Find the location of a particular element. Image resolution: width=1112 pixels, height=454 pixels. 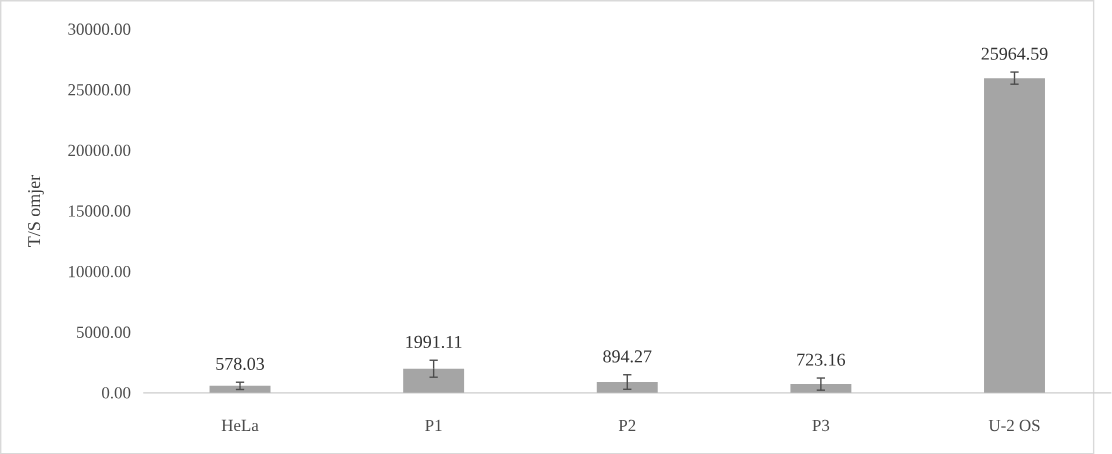

x-tick-label: P2 is located at coordinates (627, 425).